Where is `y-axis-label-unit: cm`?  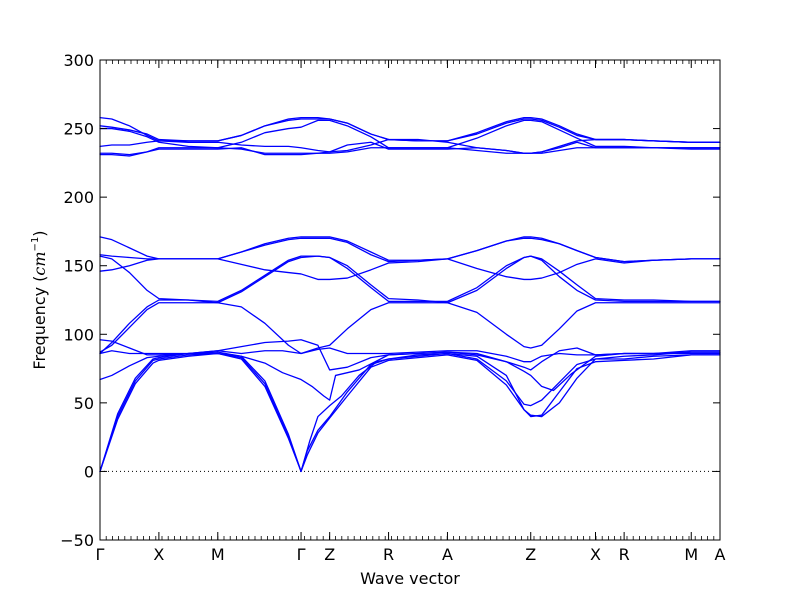
y-axis-label-unit: cm is located at coordinates (39, 263).